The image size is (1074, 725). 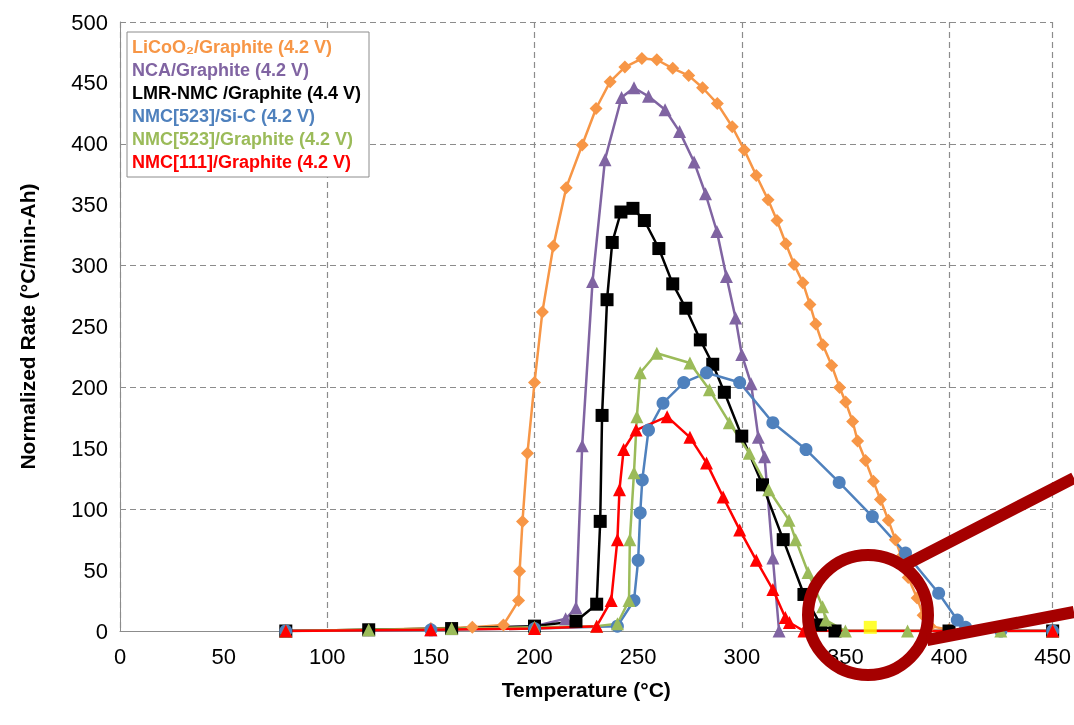 What do you see at coordinates (89, 448) in the screenshot?
I see `y-tick-label: 150` at bounding box center [89, 448].